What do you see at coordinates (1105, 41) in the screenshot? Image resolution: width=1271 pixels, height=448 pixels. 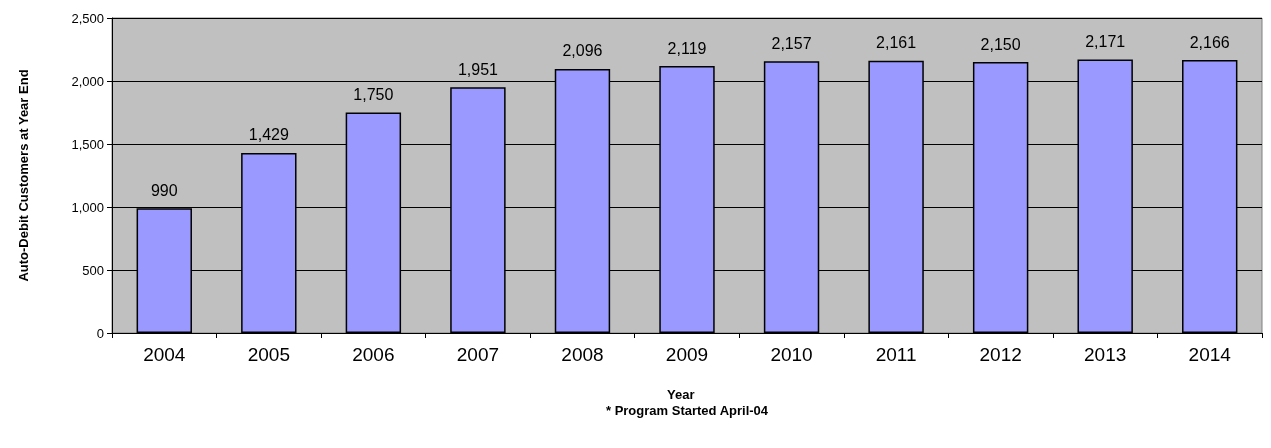 I see `data-label: 2,171` at bounding box center [1105, 41].